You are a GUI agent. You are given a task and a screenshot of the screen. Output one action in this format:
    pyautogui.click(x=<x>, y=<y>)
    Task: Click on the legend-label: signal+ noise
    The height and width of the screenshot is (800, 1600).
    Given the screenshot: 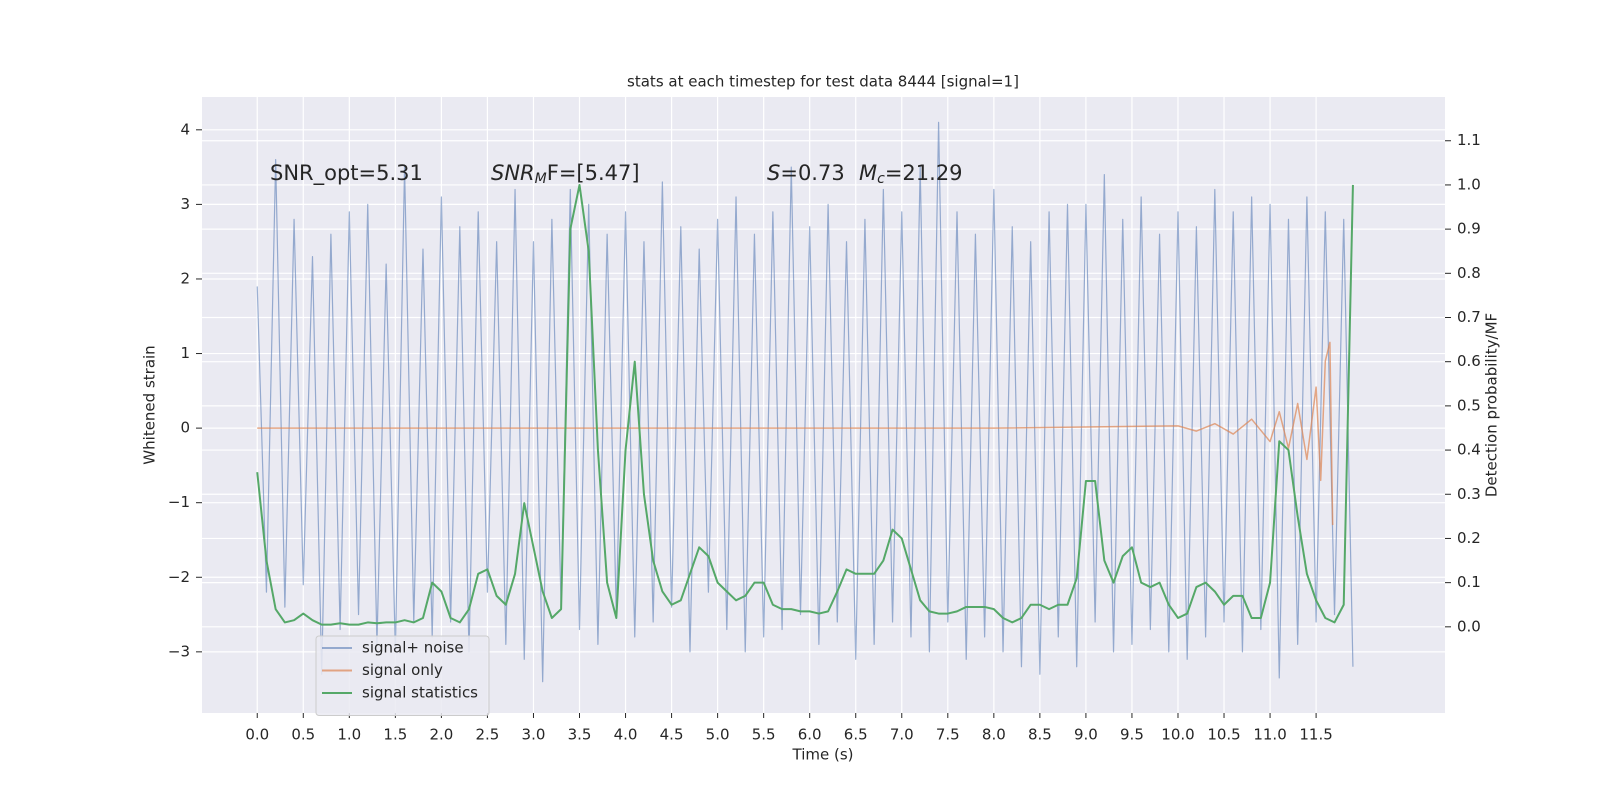 What is the action you would take?
    pyautogui.click(x=413, y=648)
    